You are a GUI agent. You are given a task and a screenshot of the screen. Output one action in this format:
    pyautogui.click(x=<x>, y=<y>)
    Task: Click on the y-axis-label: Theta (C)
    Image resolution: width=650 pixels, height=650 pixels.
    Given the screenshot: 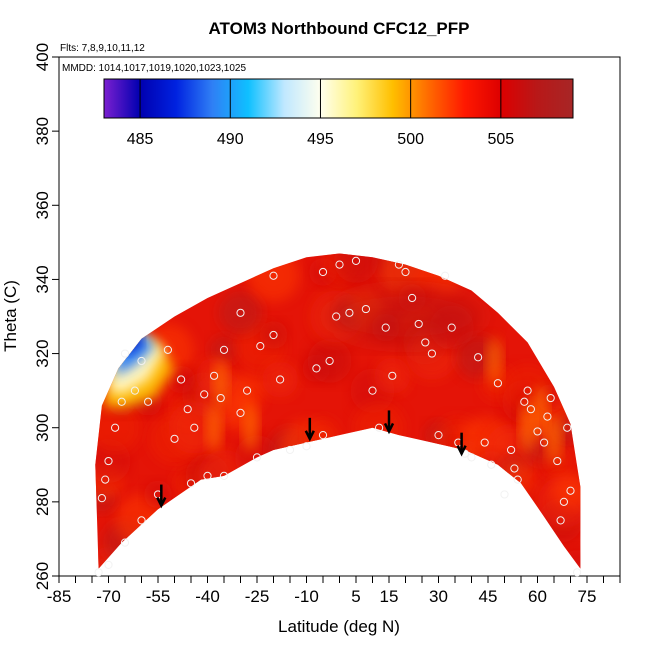 What is the action you would take?
    pyautogui.click(x=10, y=316)
    